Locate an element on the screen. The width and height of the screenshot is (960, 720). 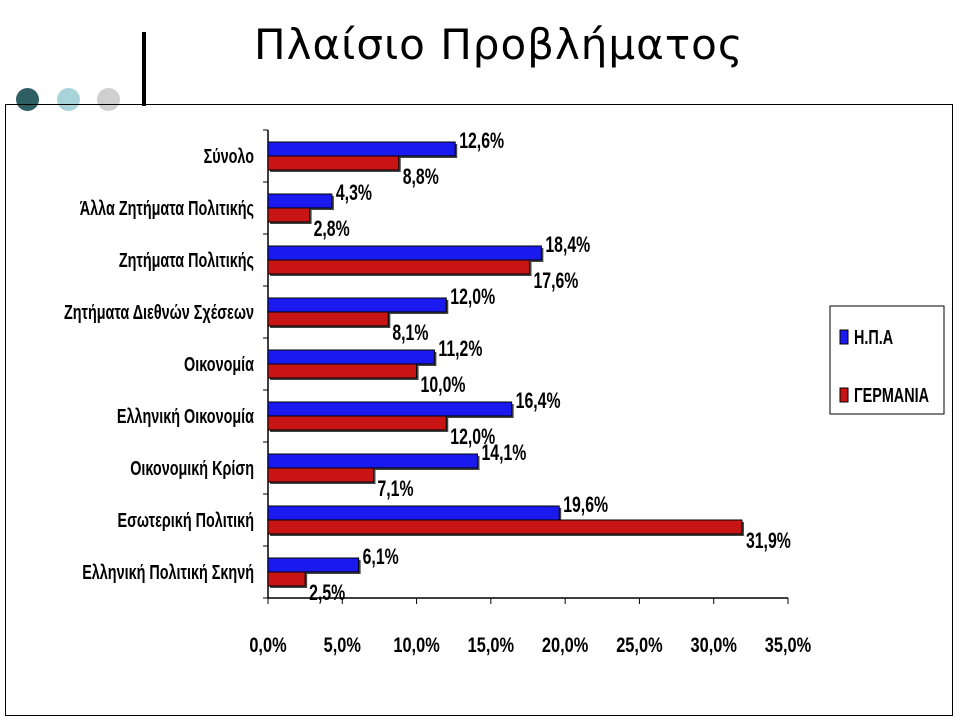
category-label: Σύνολο is located at coordinates (229, 156).